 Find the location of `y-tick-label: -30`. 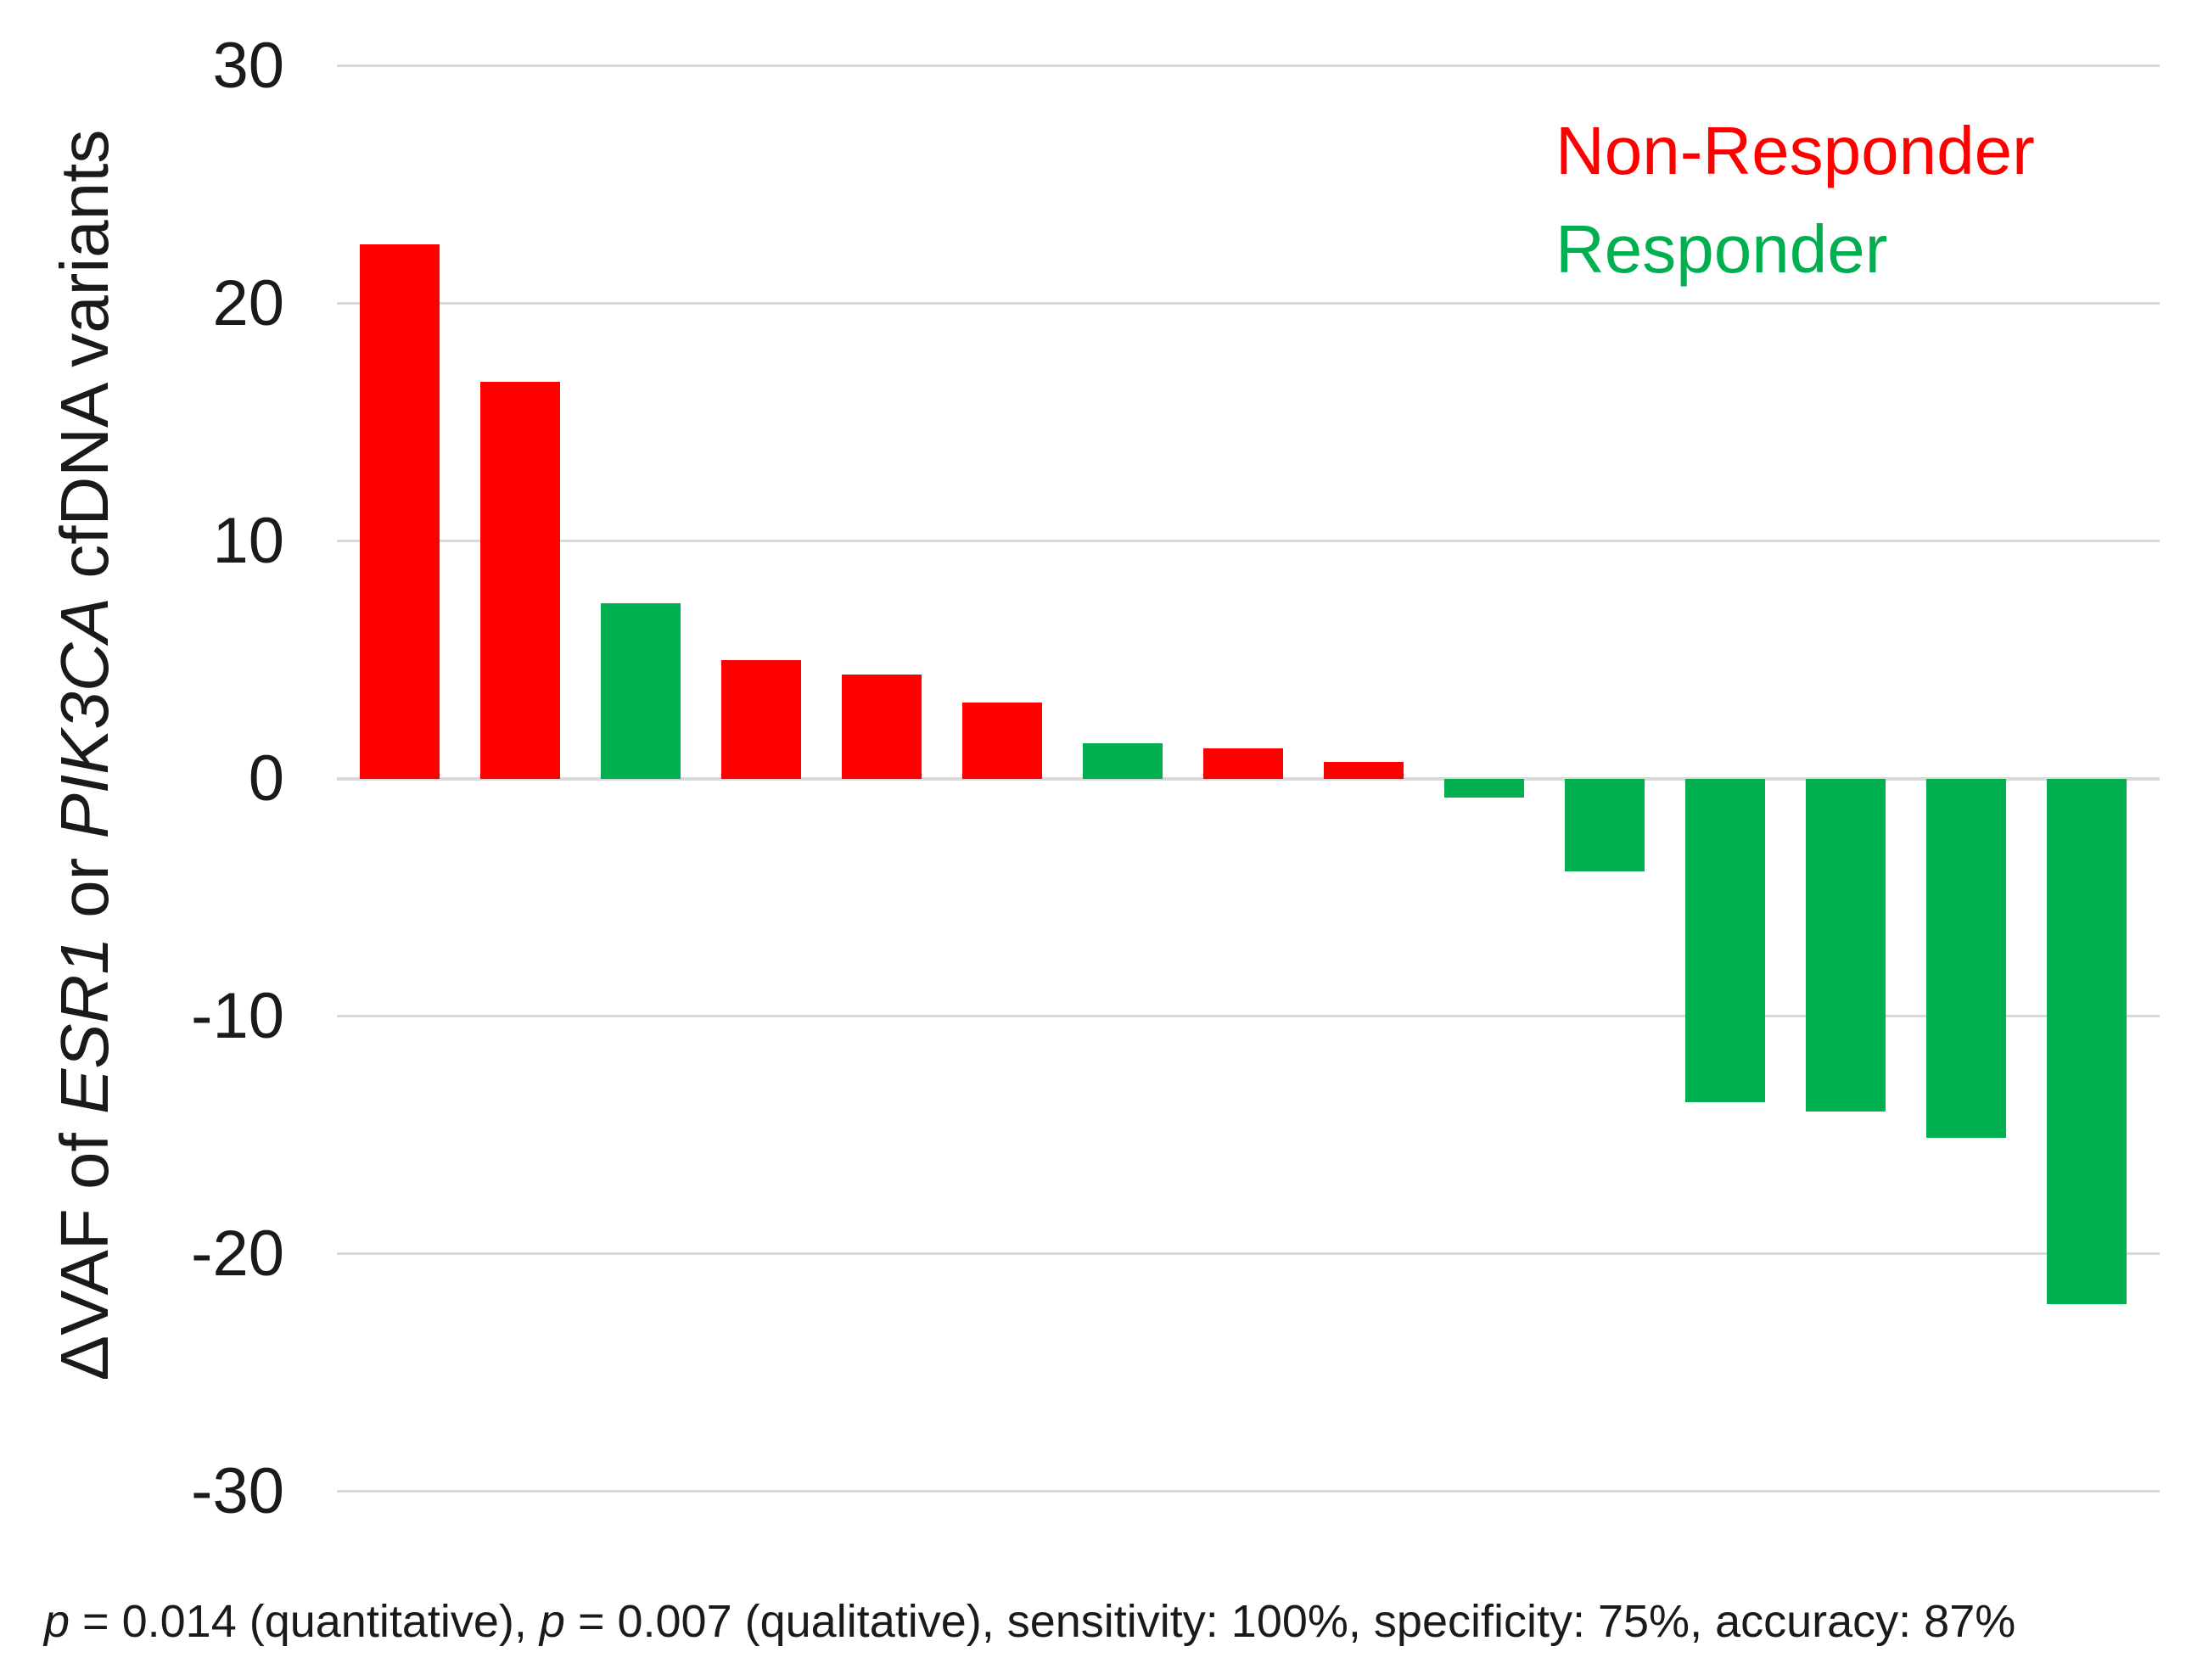

y-tick-label: -30 is located at coordinates (237, 1491).